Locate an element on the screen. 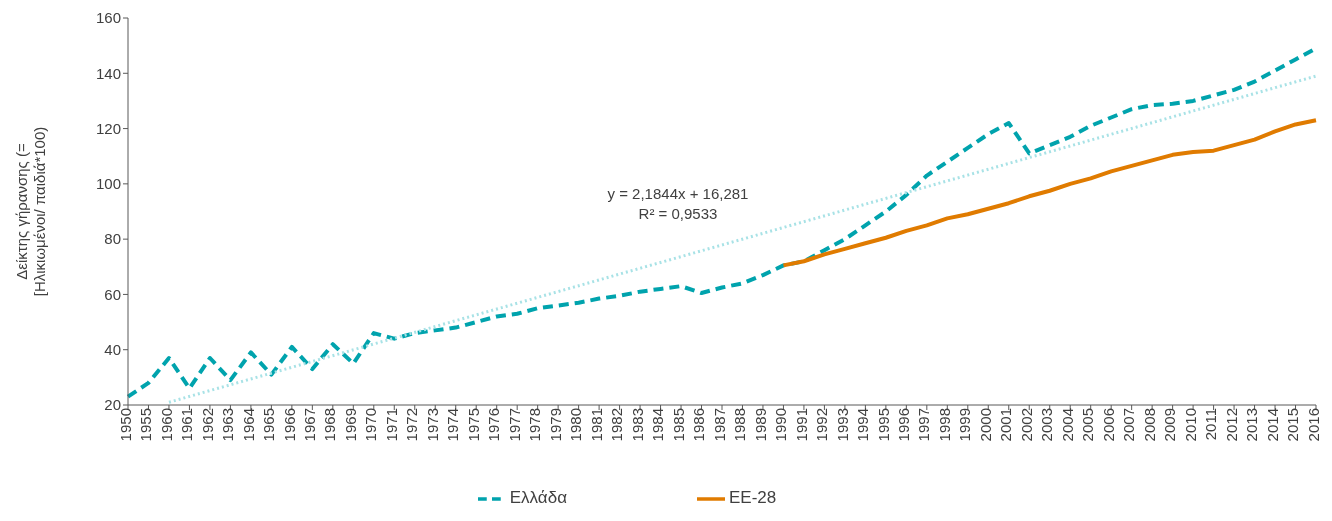  x-tick-label: 1963 is located at coordinates (228, 425).